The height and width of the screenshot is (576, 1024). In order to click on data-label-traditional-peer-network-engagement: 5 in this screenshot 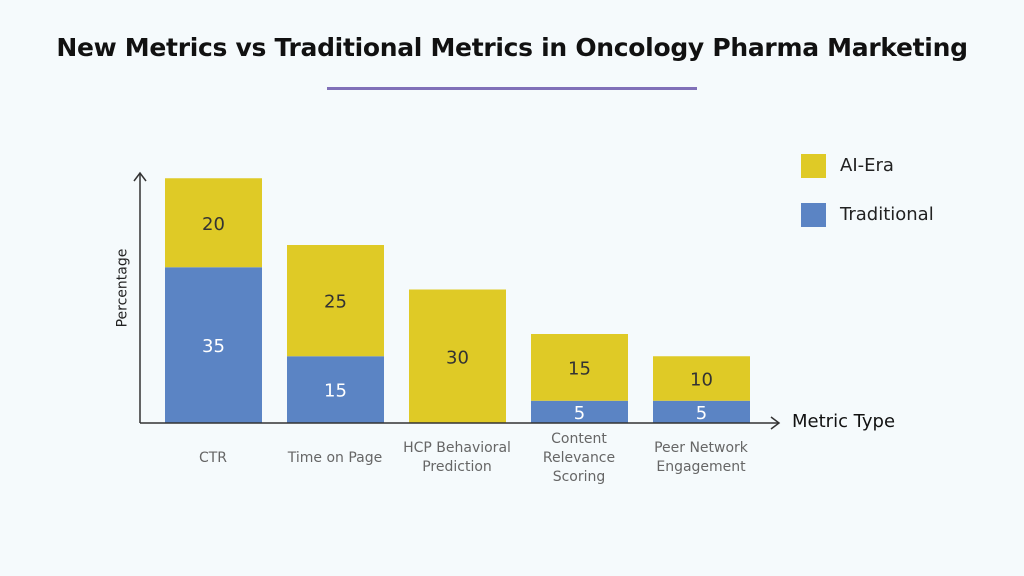, I will do `click(701, 413)`.